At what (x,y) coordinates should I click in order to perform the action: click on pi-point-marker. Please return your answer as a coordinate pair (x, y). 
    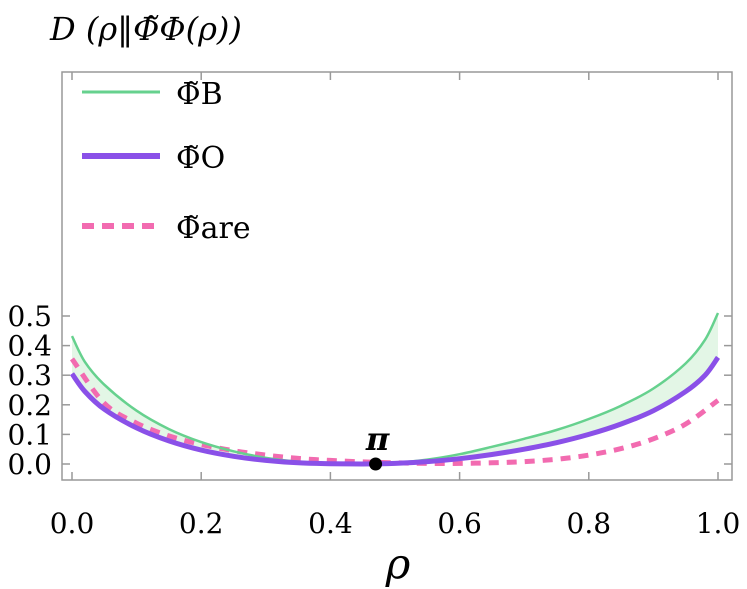
    Looking at the image, I should click on (376, 464).